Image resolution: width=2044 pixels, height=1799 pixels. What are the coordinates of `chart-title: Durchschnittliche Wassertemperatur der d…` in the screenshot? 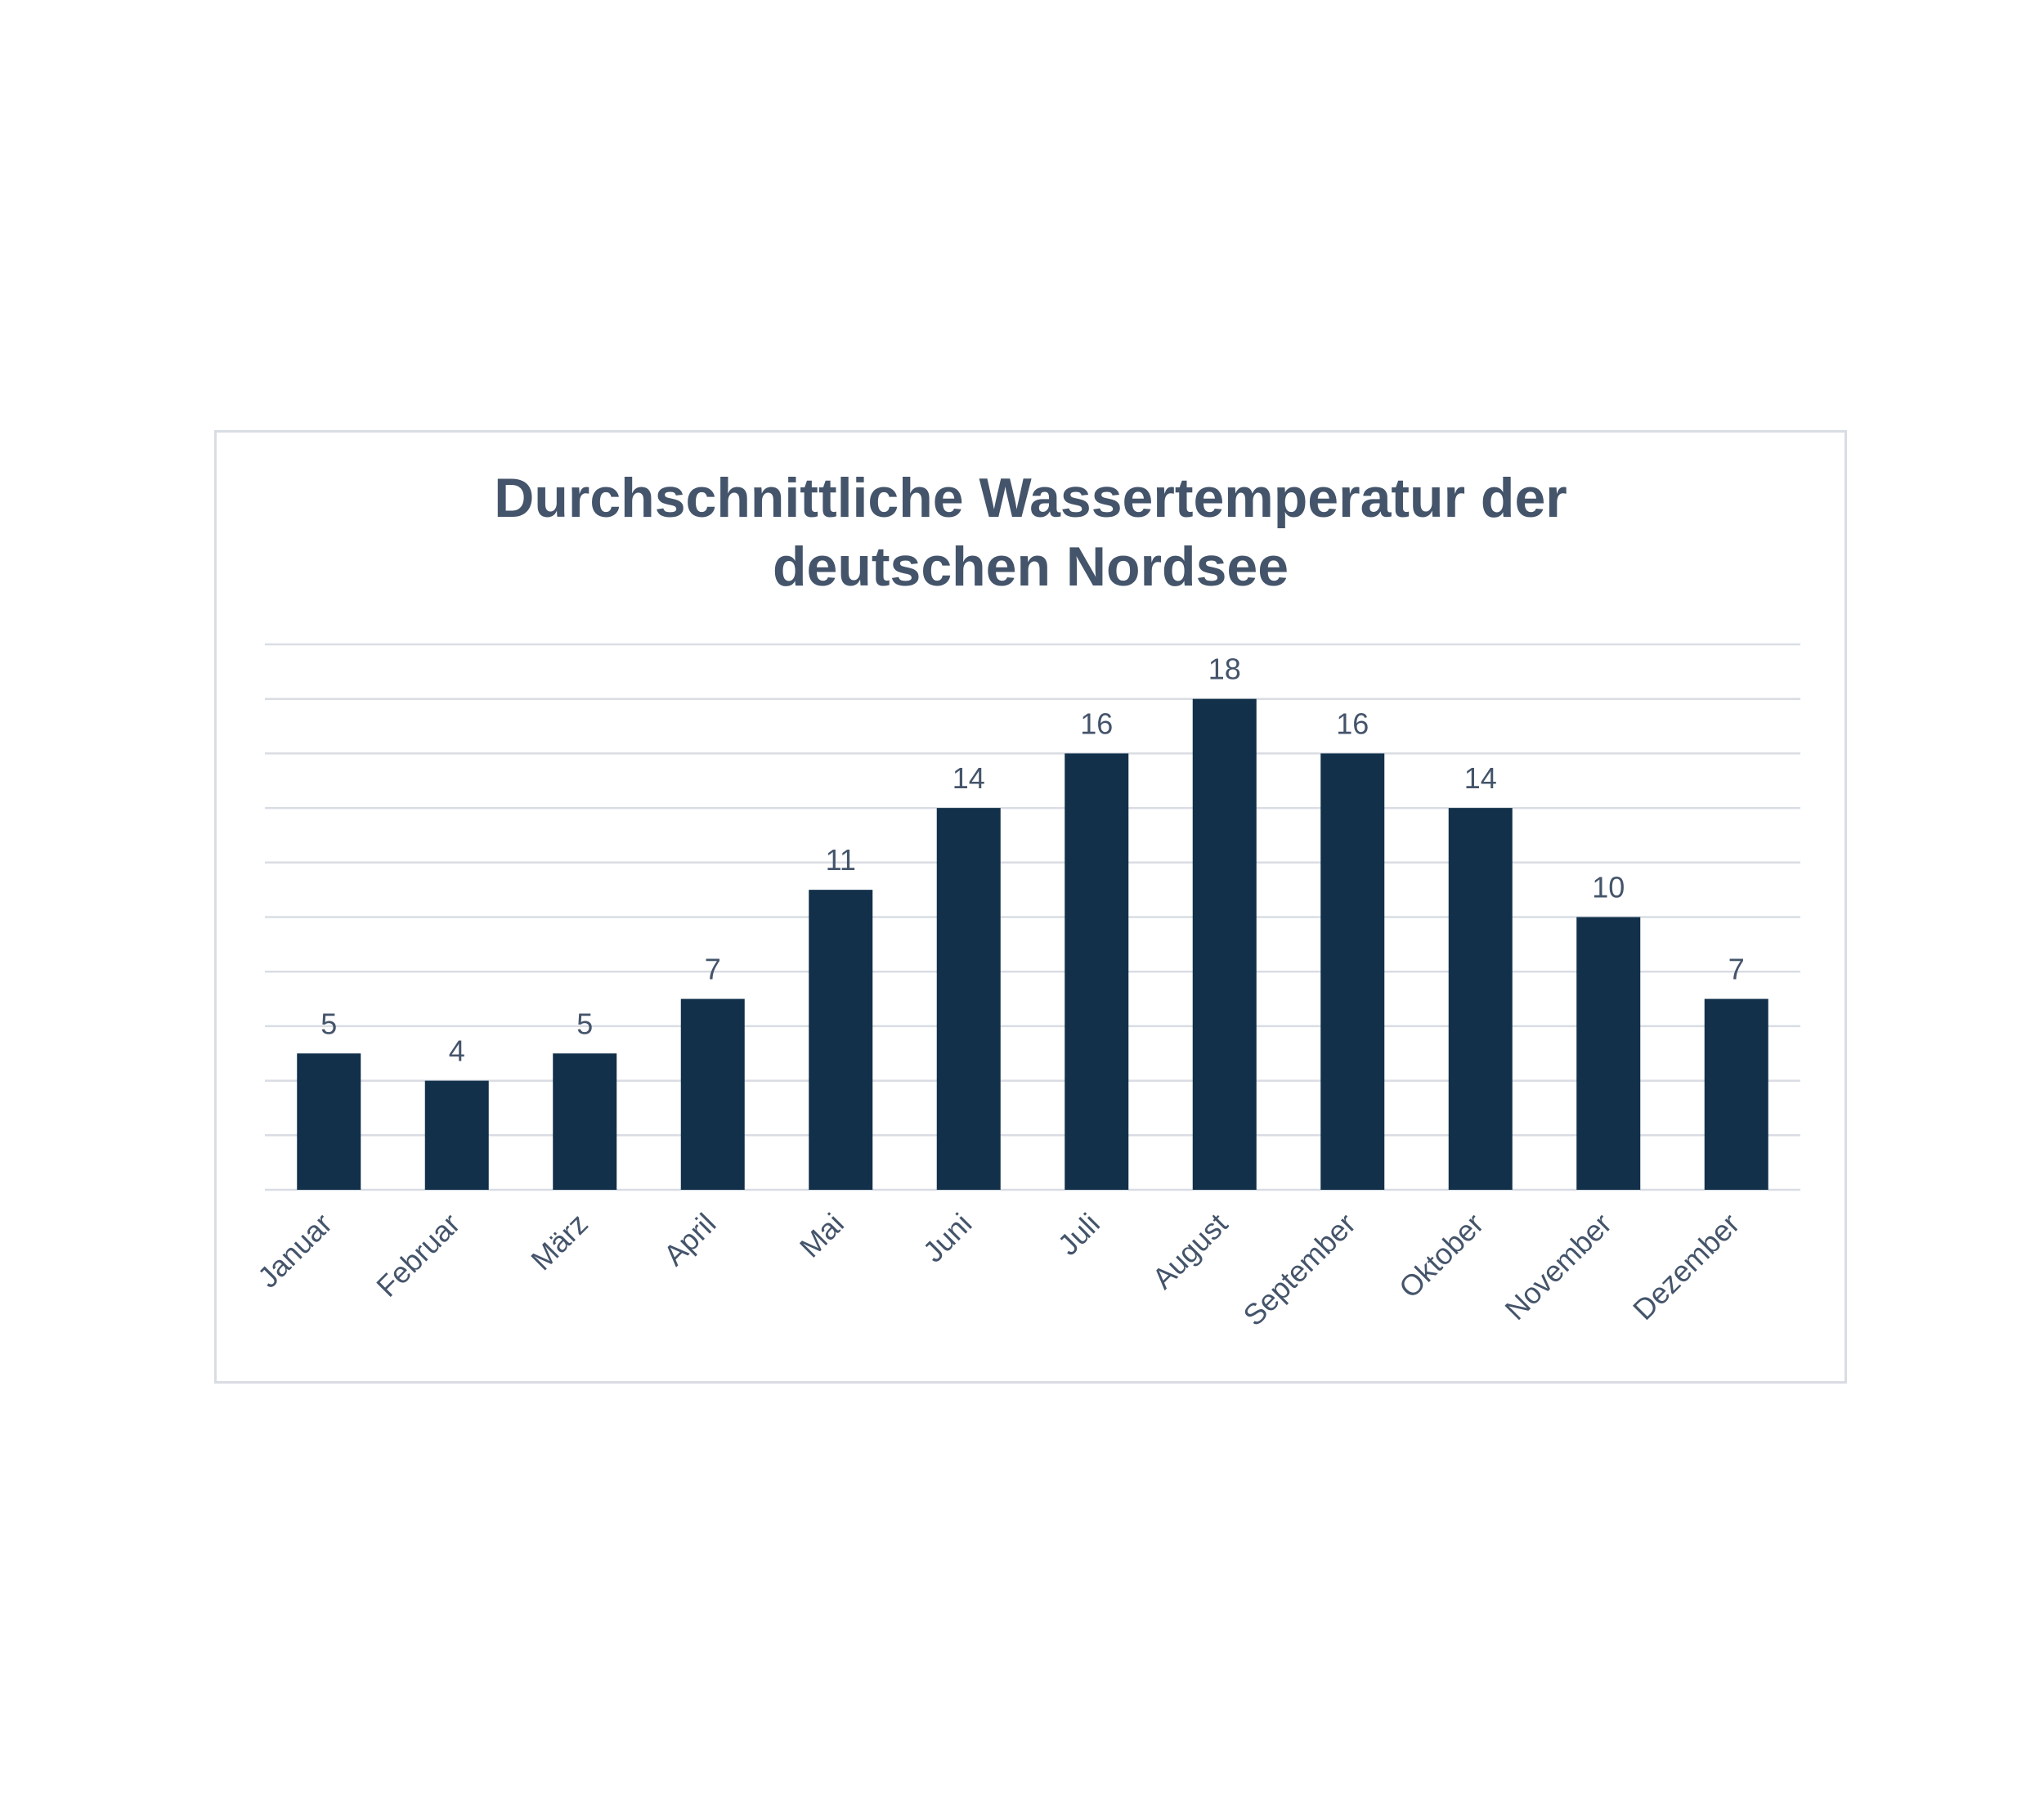 It's located at (1031, 532).